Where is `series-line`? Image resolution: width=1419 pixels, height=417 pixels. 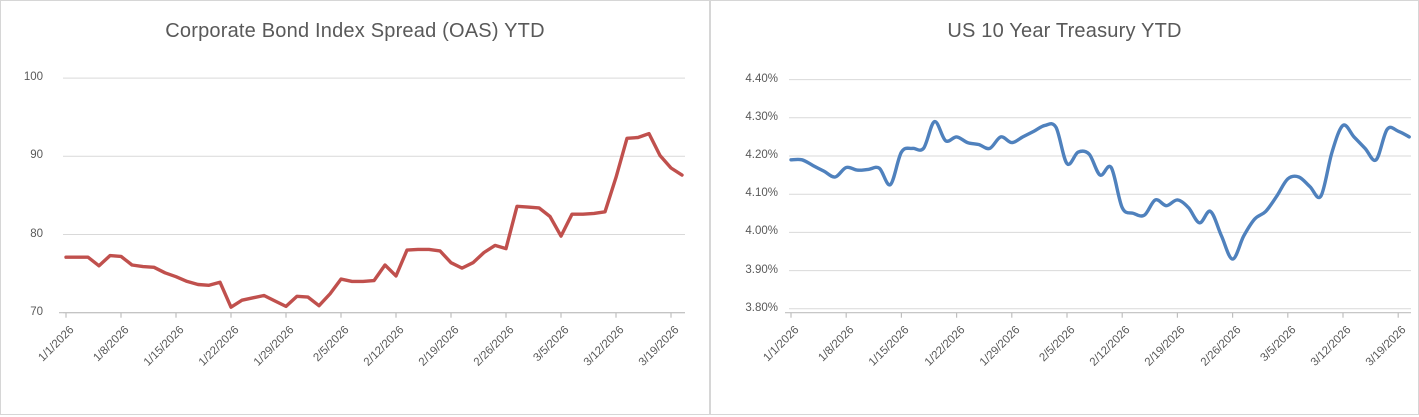
series-line is located at coordinates (1100, 190).